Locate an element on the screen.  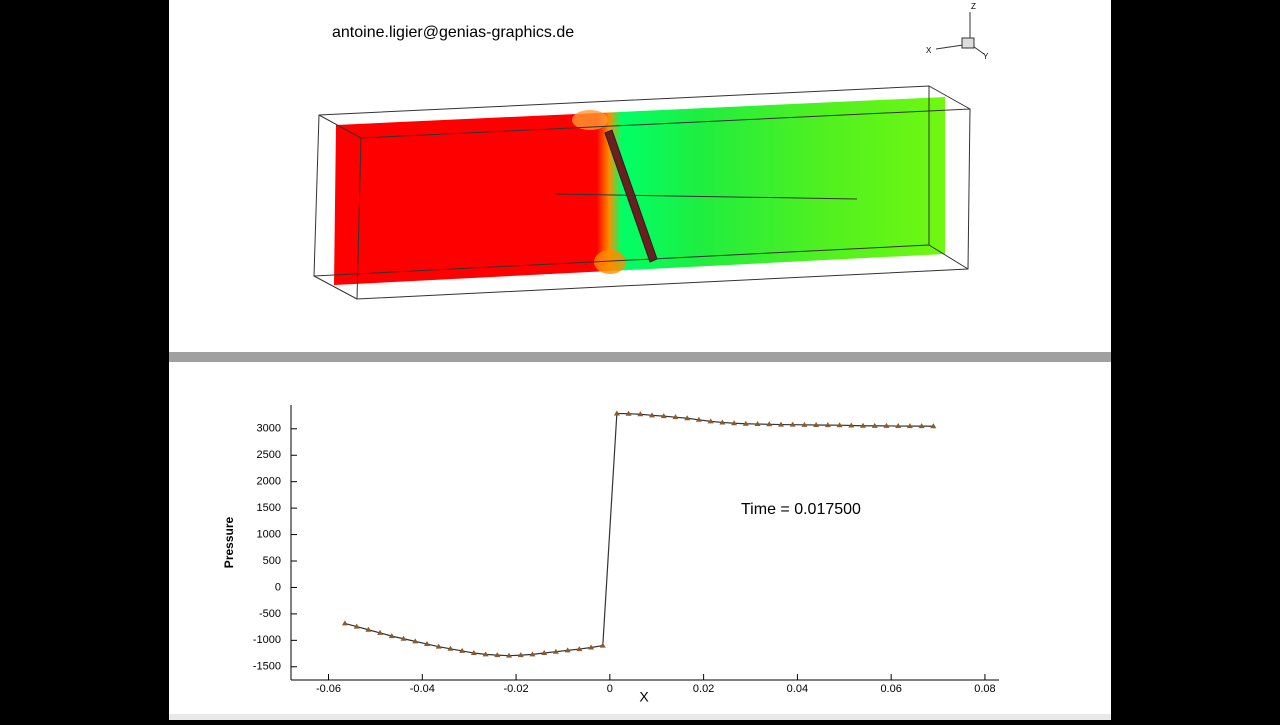
status-strip is located at coordinates (640, 717).